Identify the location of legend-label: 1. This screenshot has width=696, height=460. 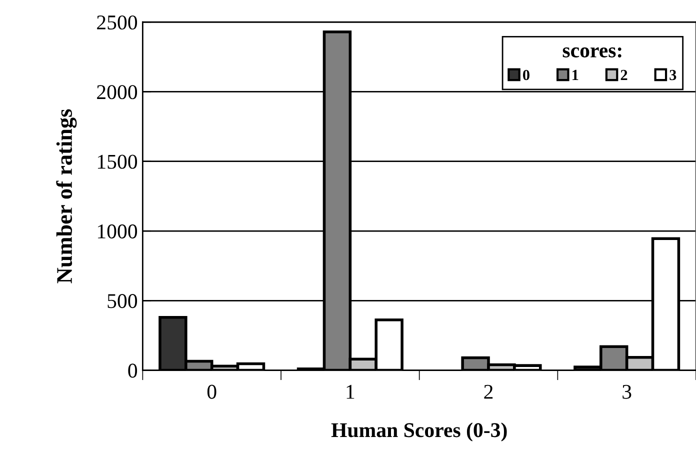
(575, 75).